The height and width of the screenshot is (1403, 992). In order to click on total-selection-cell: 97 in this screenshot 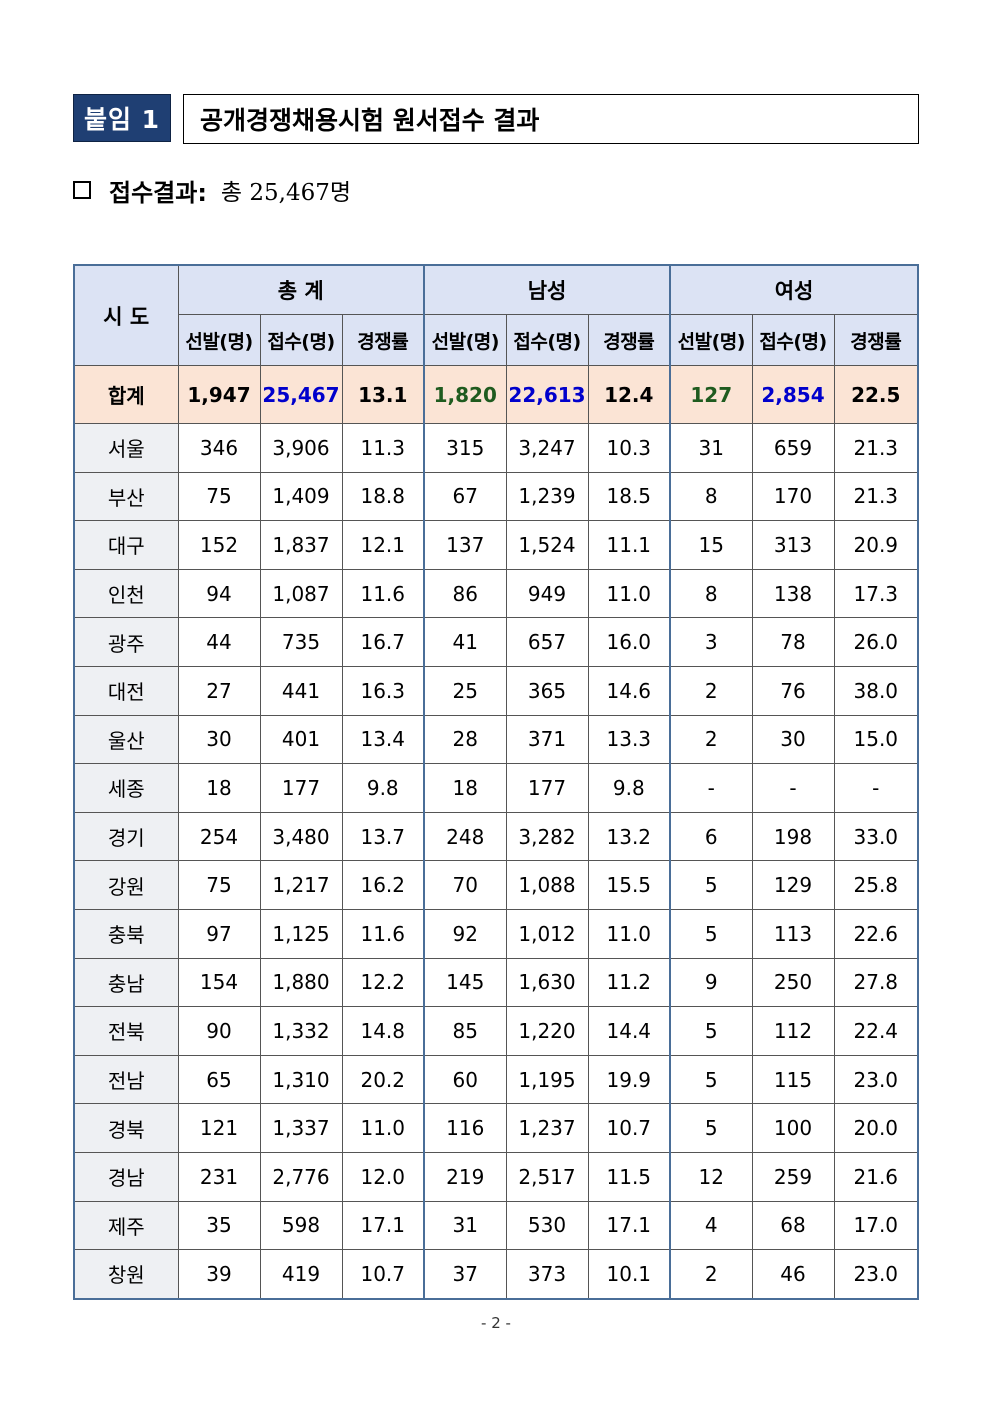, I will do `click(219, 933)`.